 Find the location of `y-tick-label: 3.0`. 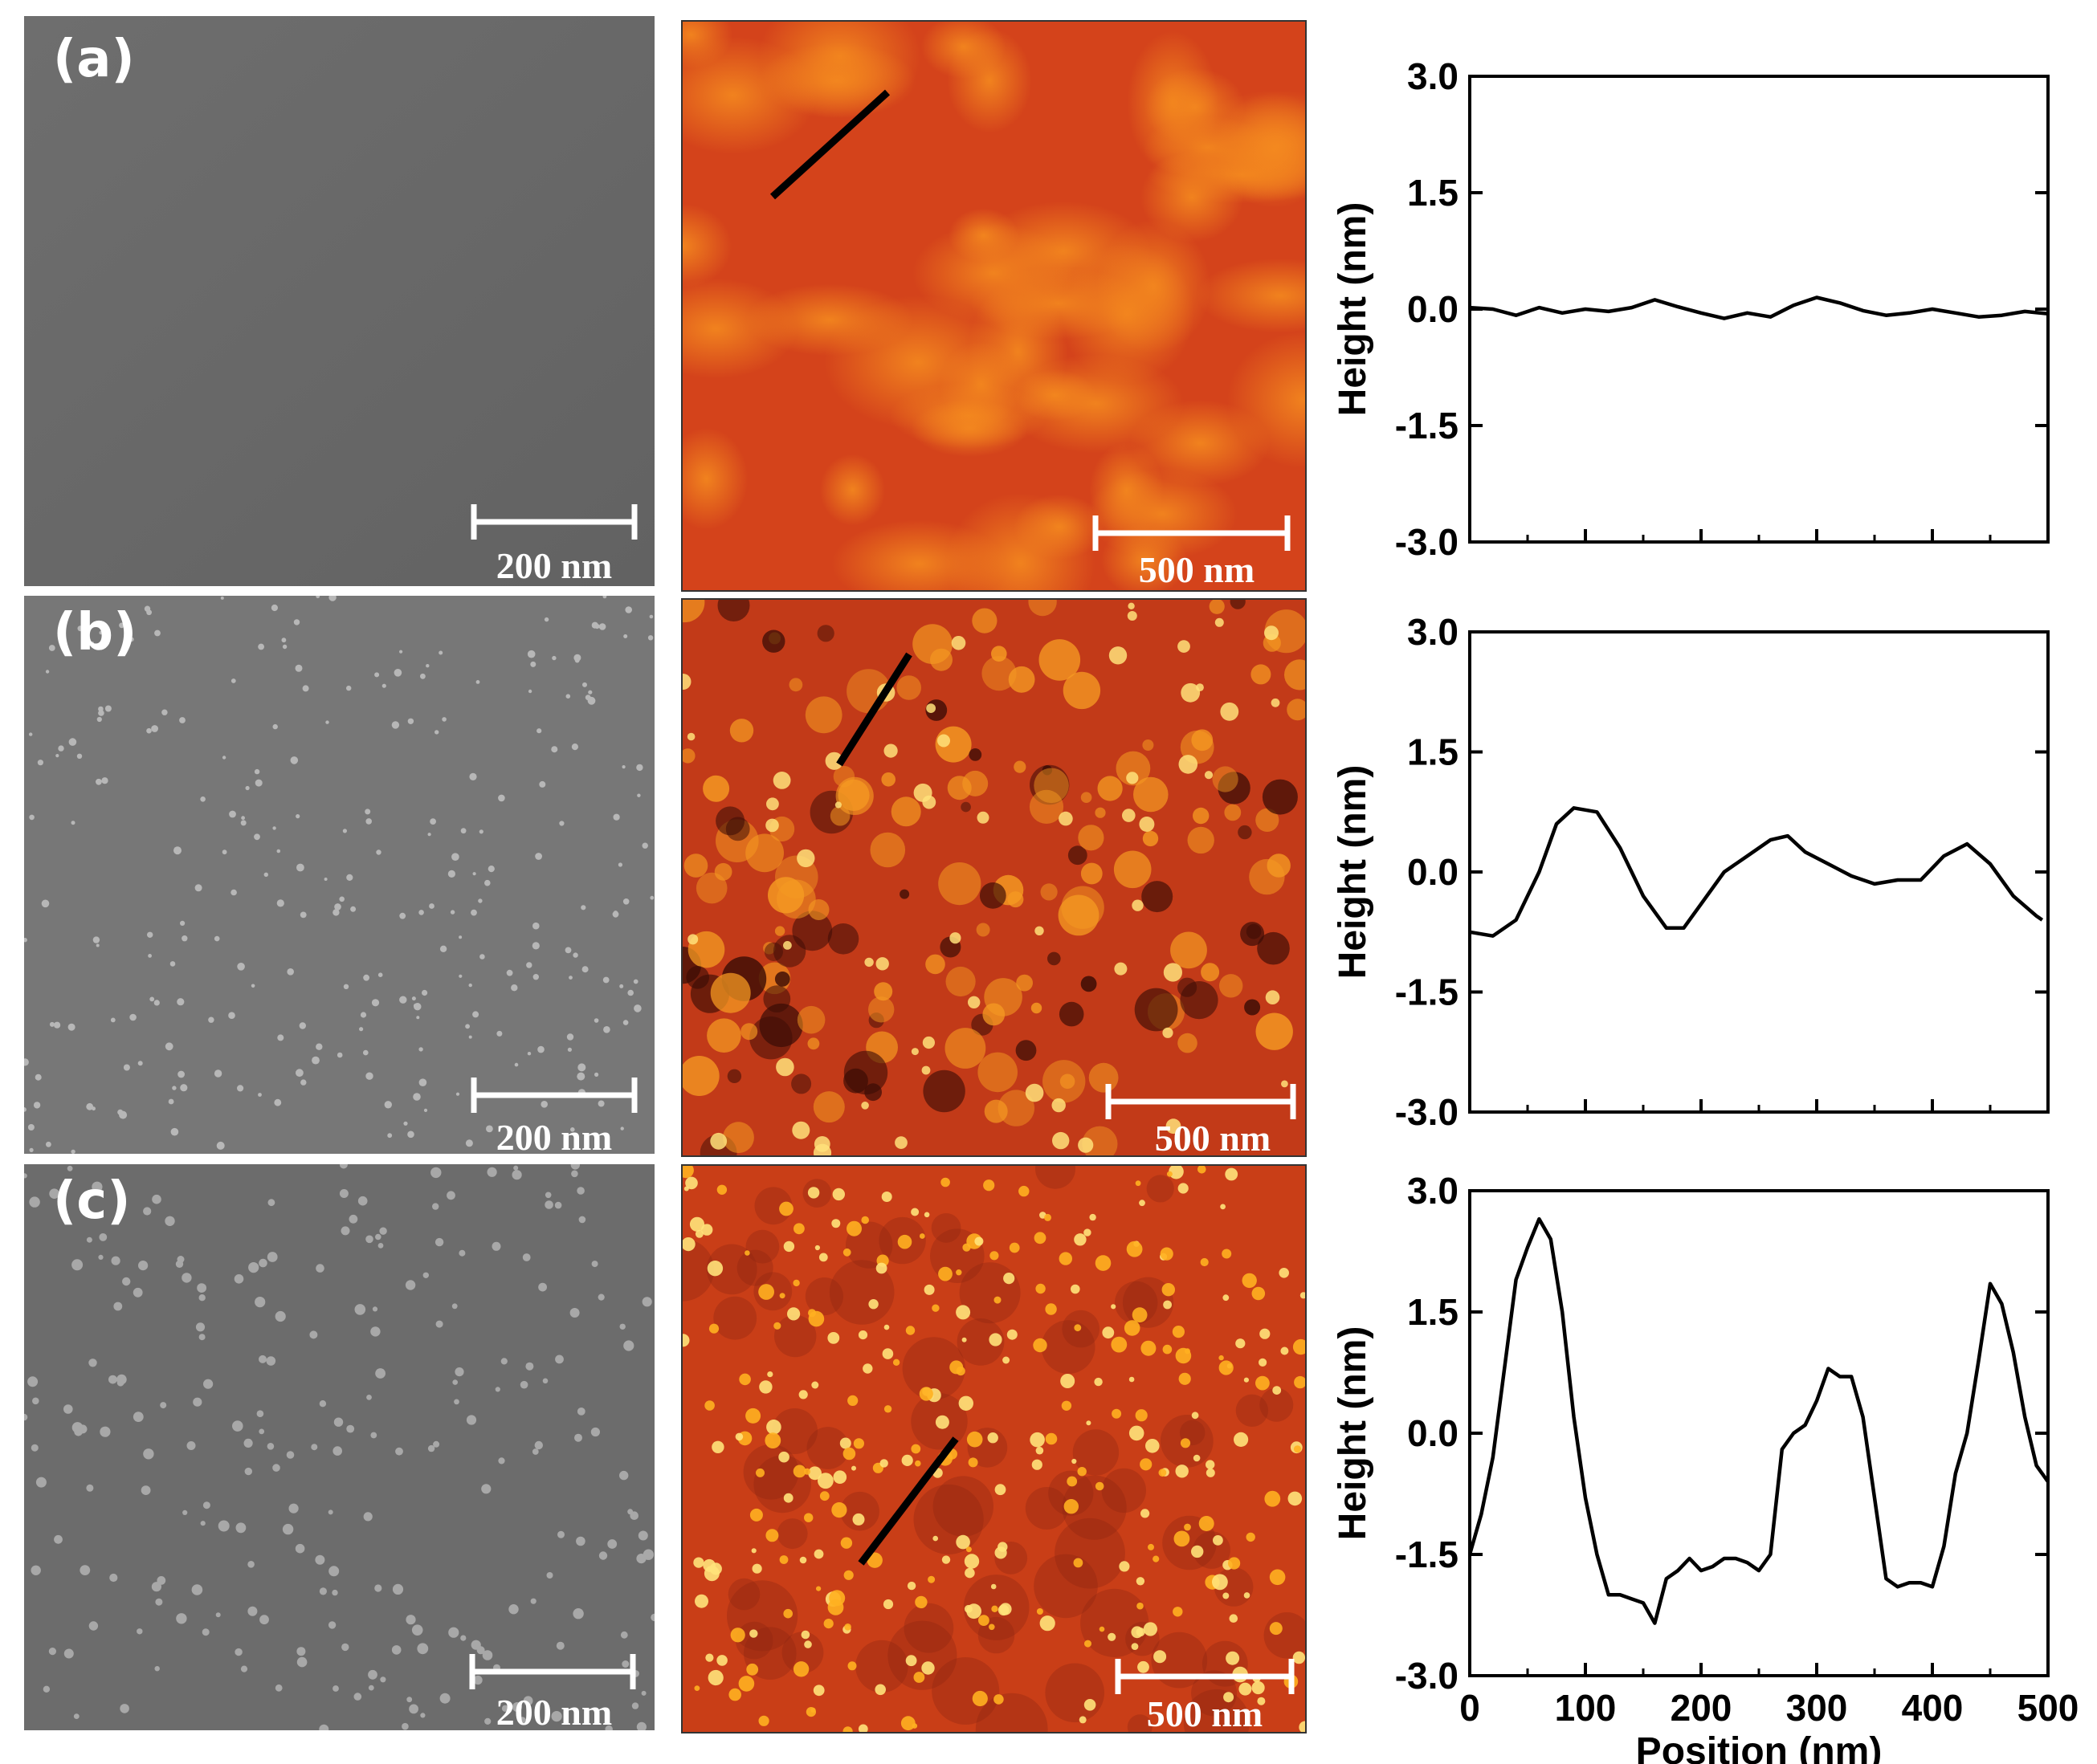

y-tick-label: 3.0 is located at coordinates (1433, 76).